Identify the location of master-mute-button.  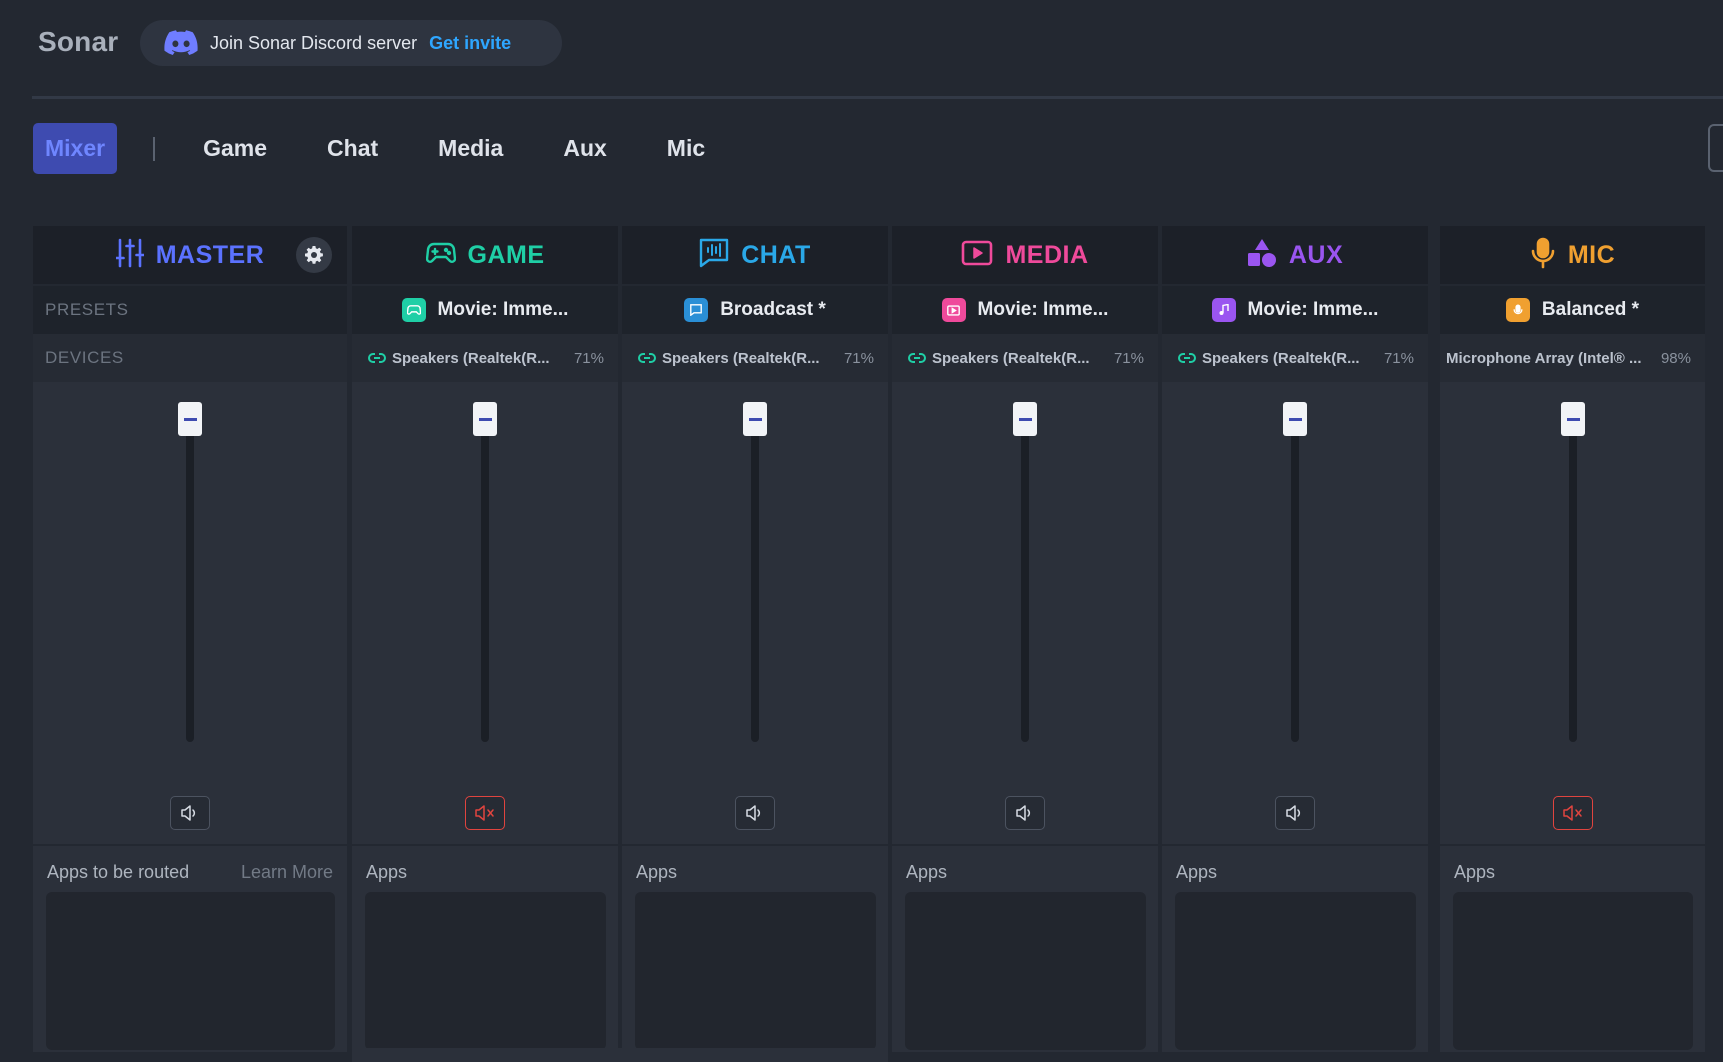
(190, 813).